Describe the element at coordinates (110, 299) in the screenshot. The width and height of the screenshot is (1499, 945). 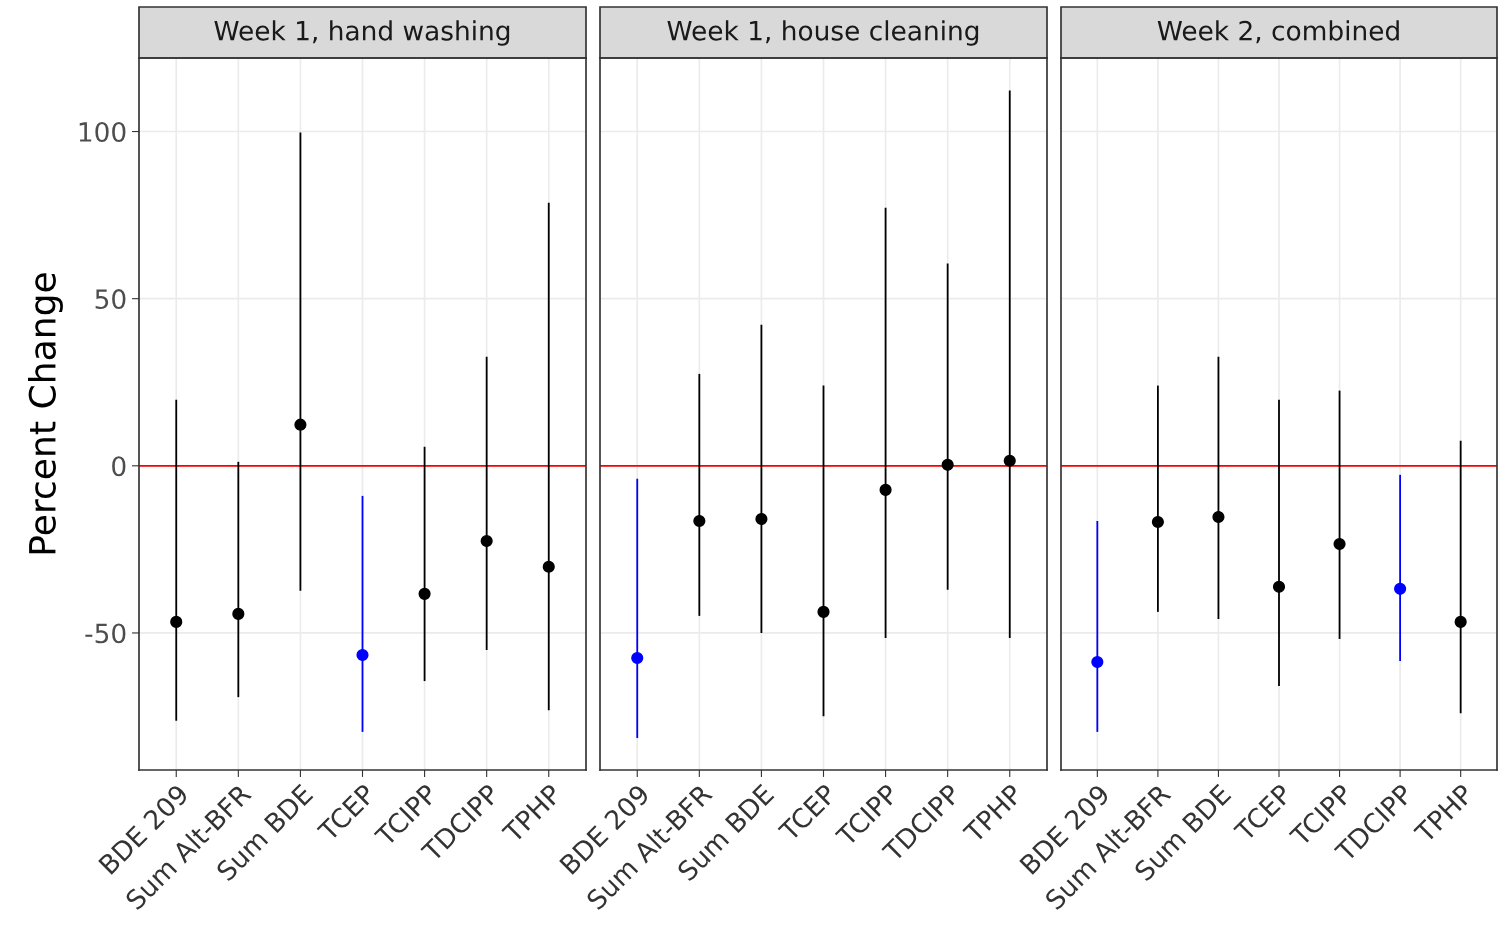
I see `y-tick-label: 50` at that location.